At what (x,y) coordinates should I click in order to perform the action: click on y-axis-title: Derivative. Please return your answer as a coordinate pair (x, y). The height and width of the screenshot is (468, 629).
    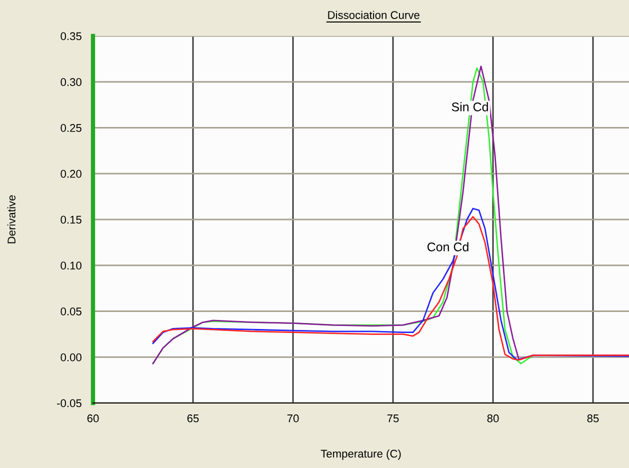
    Looking at the image, I should click on (11, 219).